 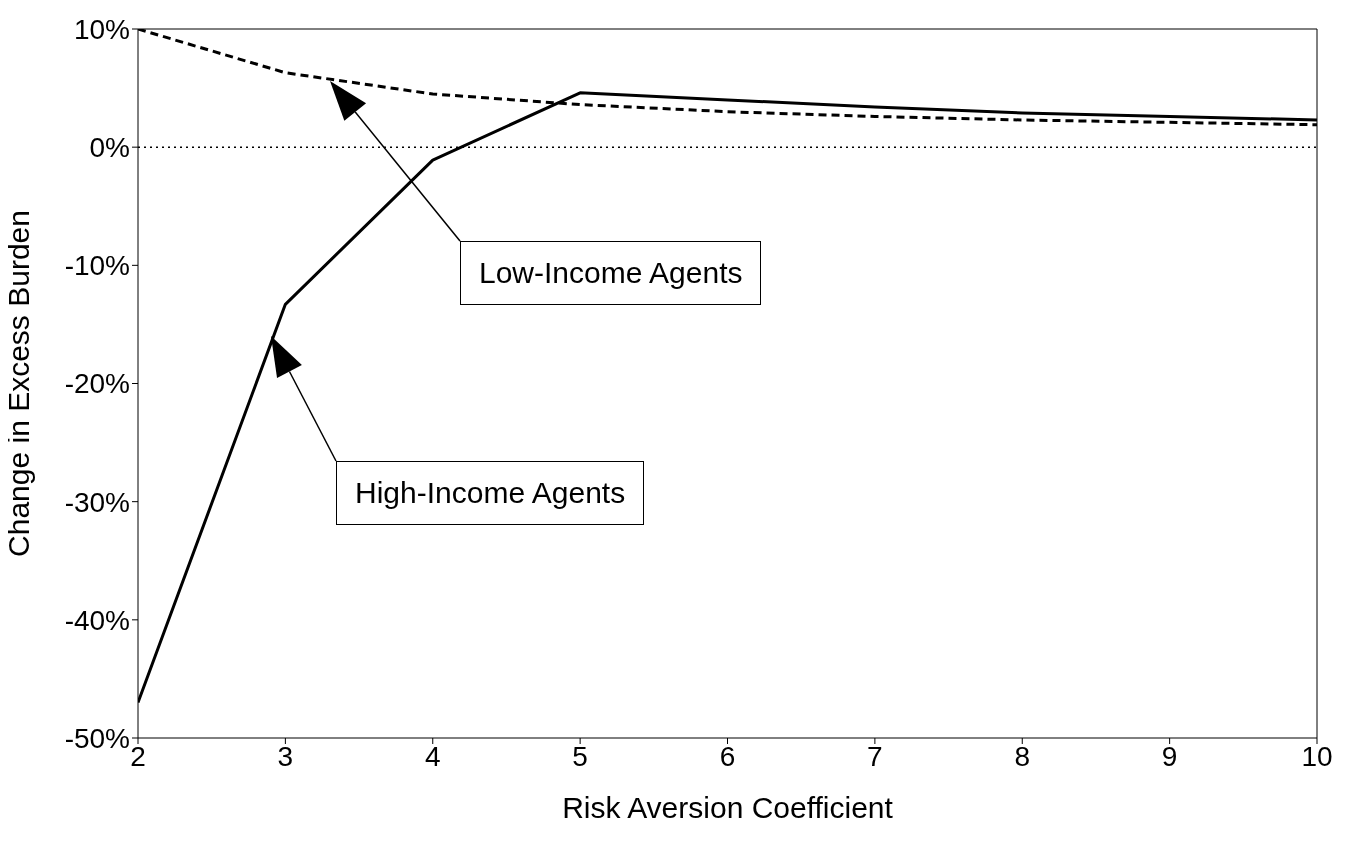 I want to click on y-tick-label: -50%, so click(x=97, y=738).